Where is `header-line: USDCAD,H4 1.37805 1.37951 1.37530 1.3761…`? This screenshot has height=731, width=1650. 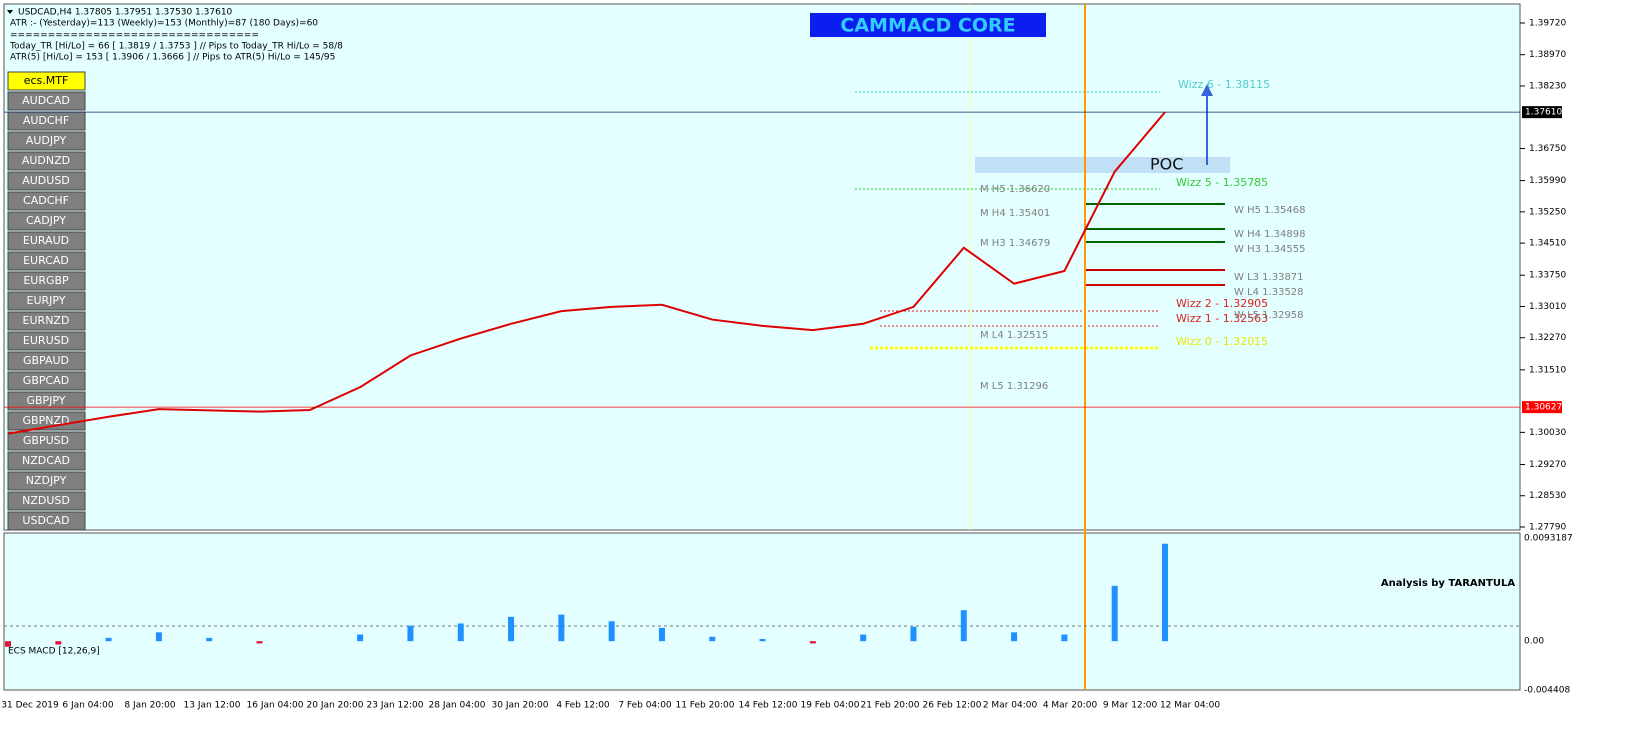
header-line: USDCAD,H4 1.37805 1.37951 1.37530 1.3761… is located at coordinates (125, 13).